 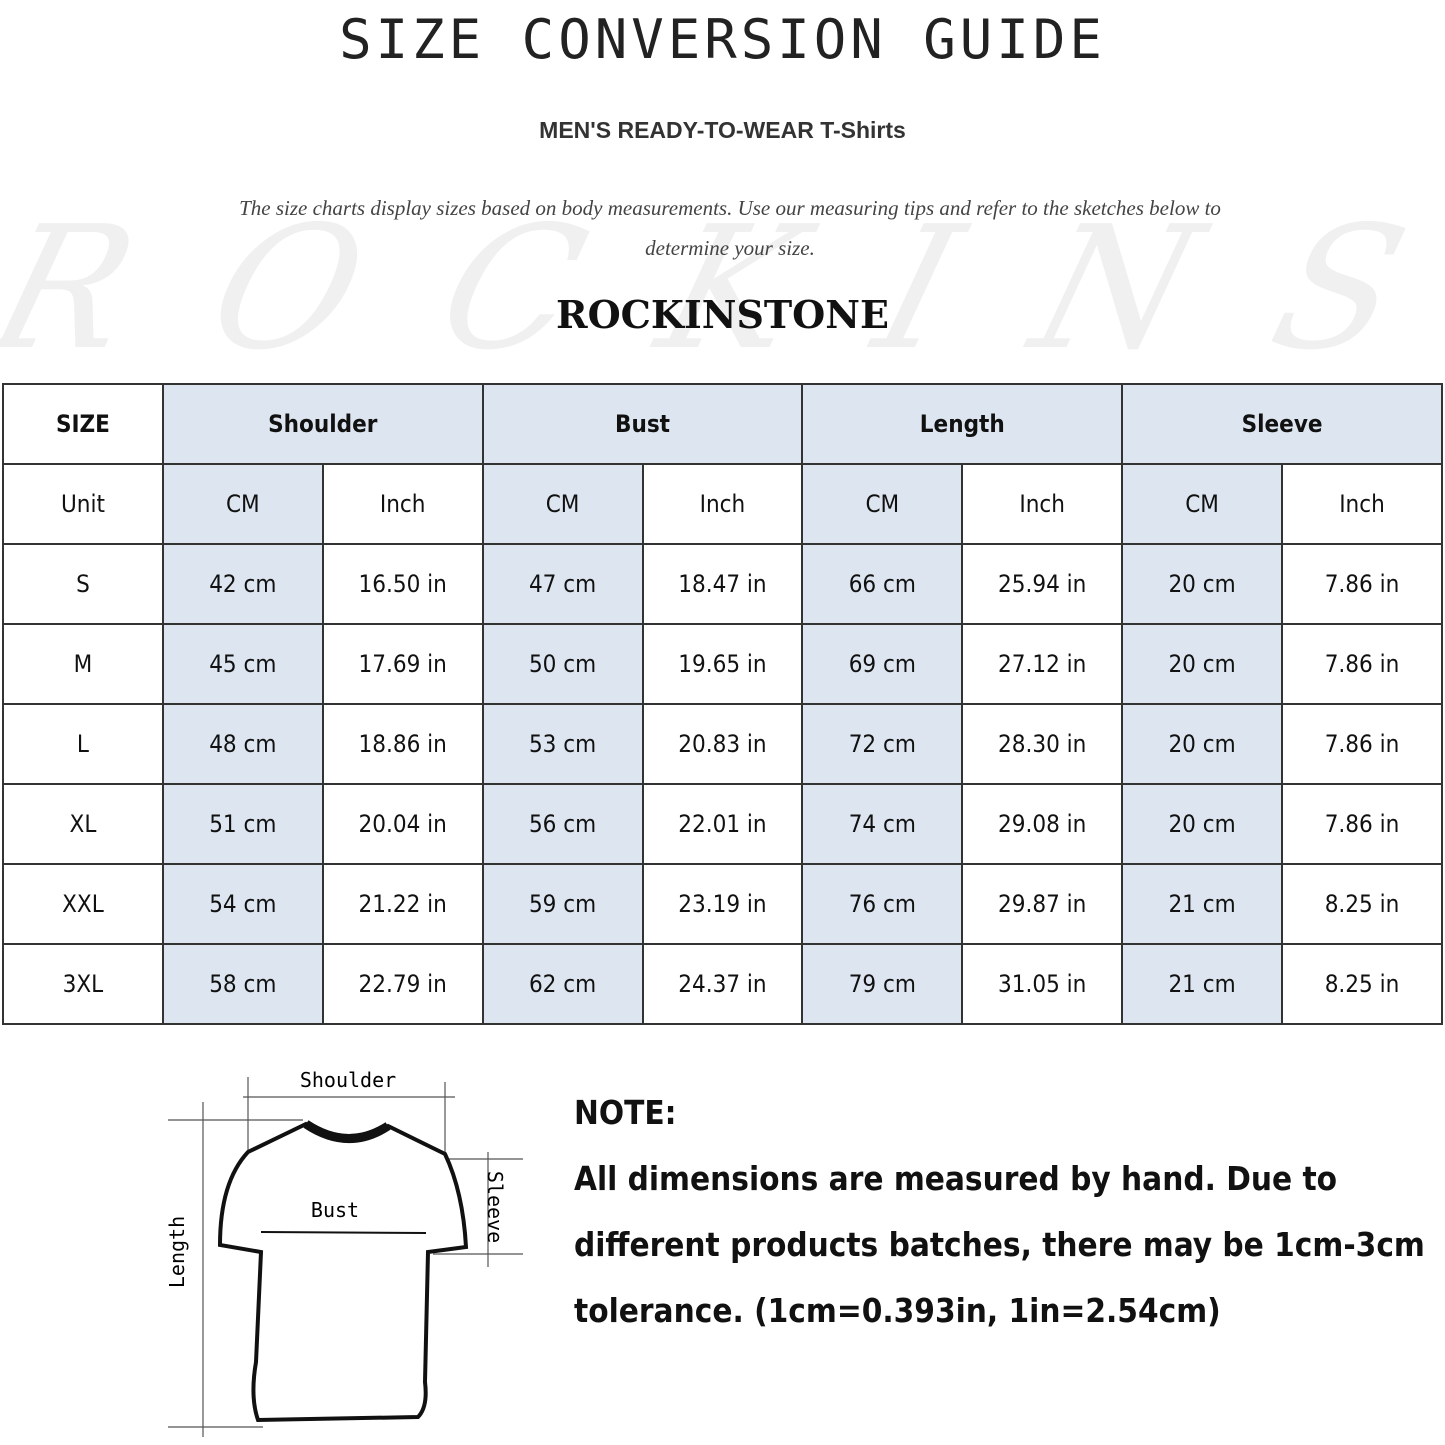 I want to click on value-cell: 24.37 in, so click(x=722, y=984).